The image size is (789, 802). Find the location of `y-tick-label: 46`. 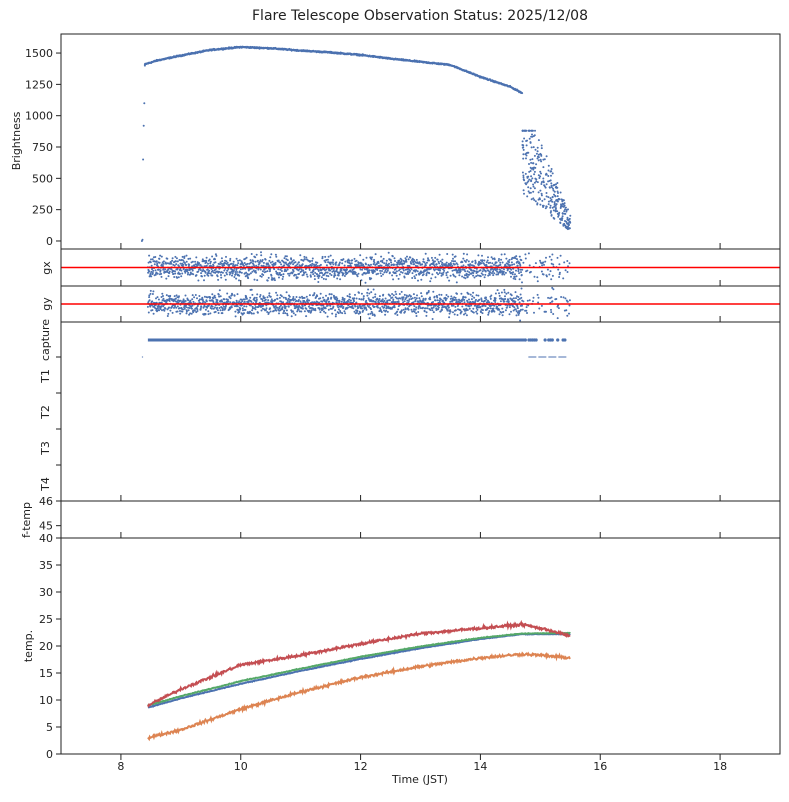

y-tick-label: 46 is located at coordinates (46, 501).